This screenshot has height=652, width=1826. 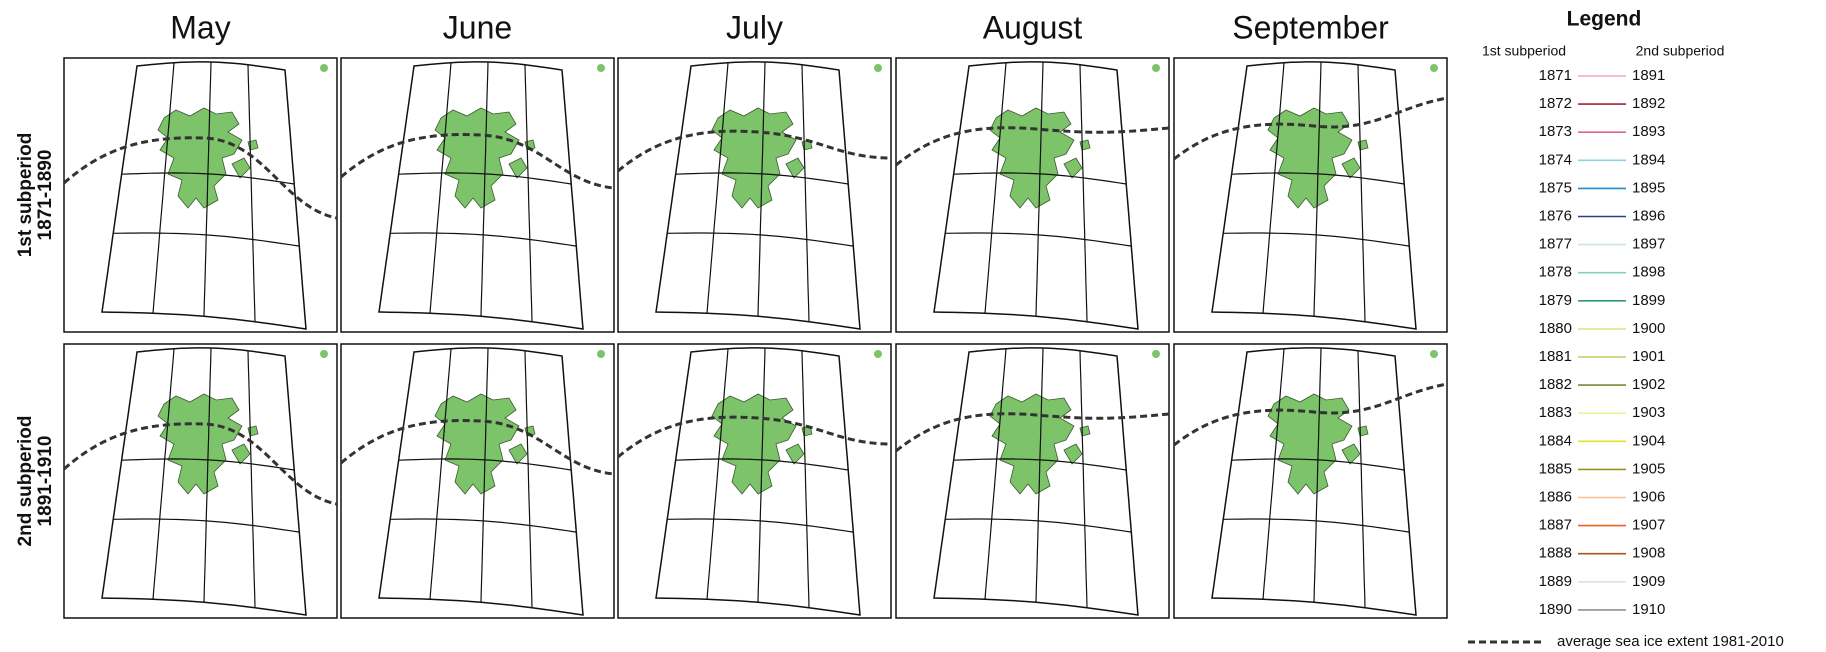 What do you see at coordinates (1648, 272) in the screenshot?
I see `legend-year: 1898` at bounding box center [1648, 272].